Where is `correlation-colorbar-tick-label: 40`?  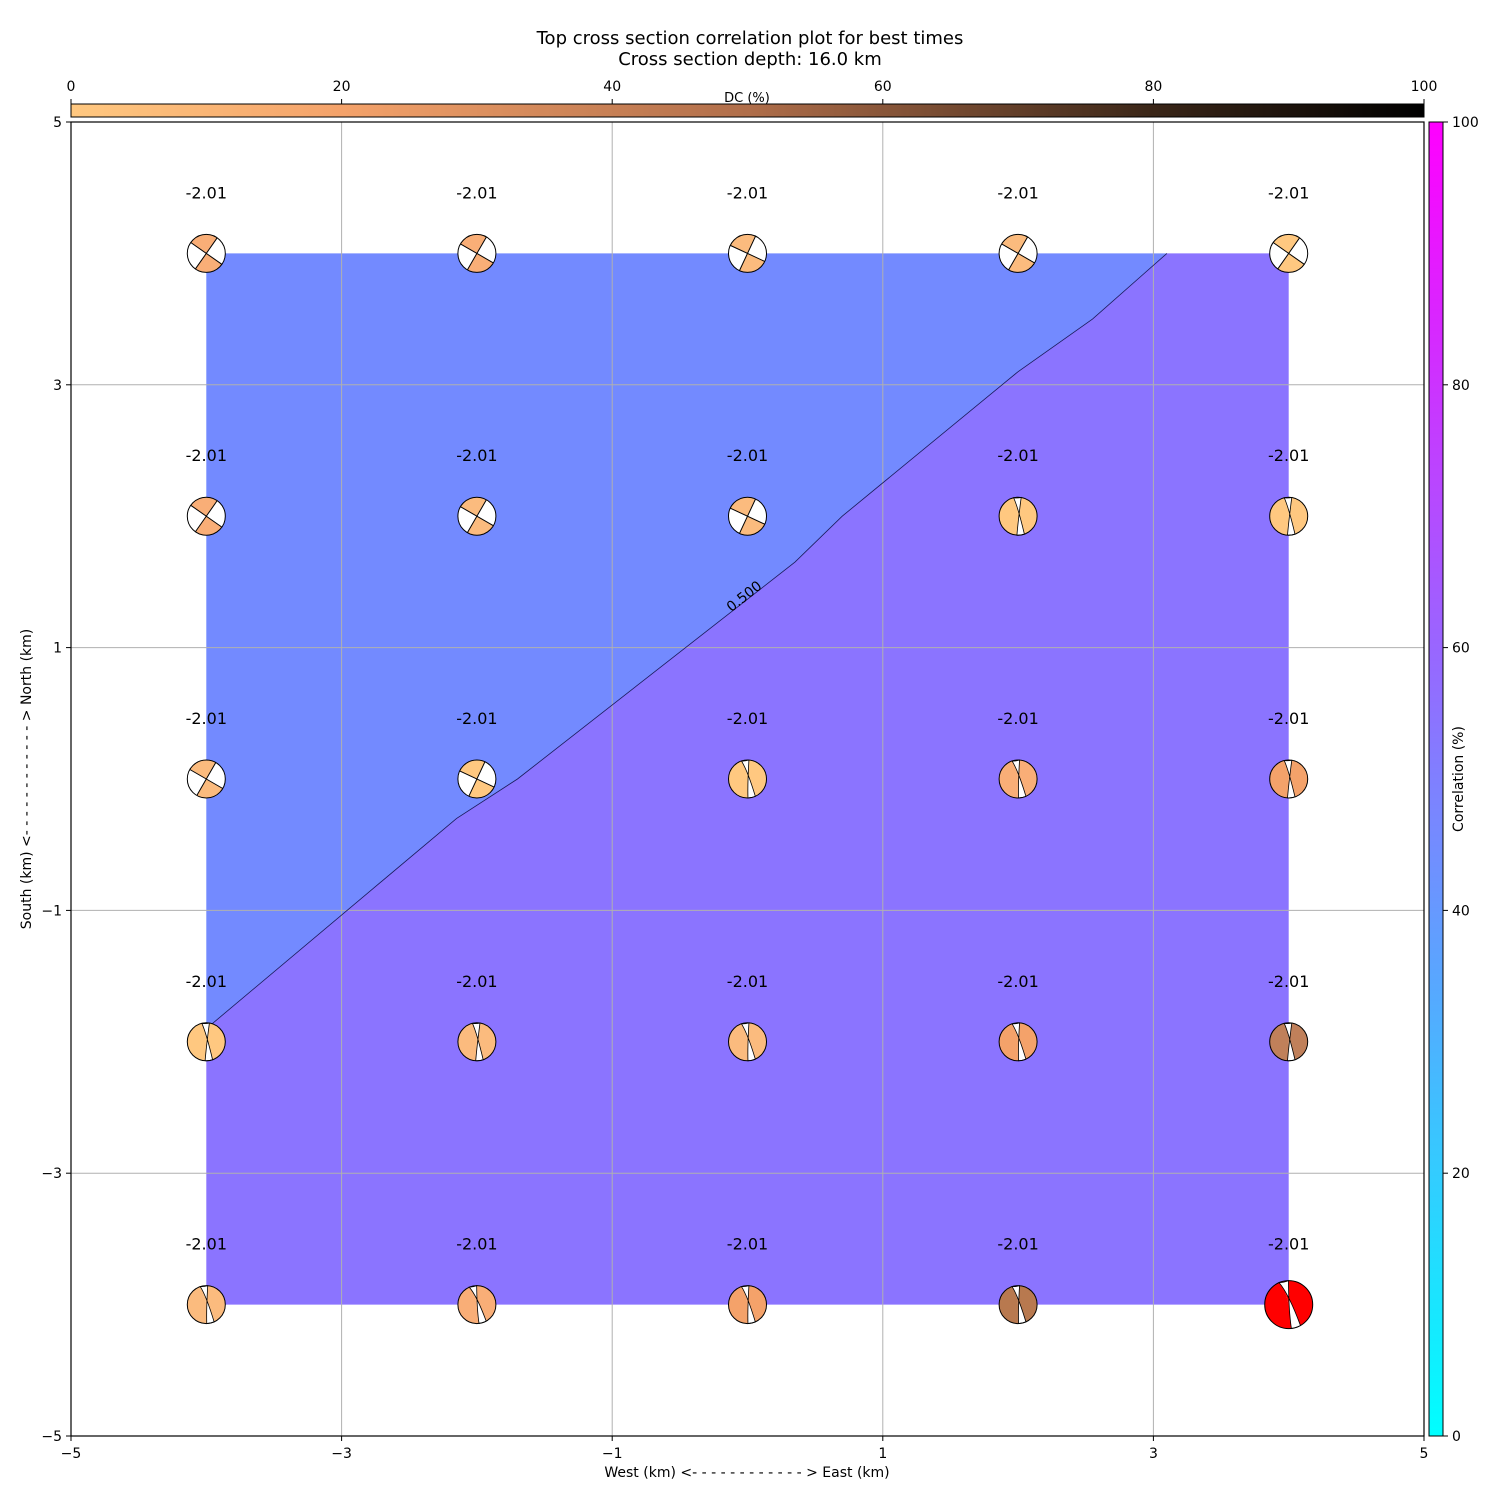 correlation-colorbar-tick-label: 40 is located at coordinates (1461, 911).